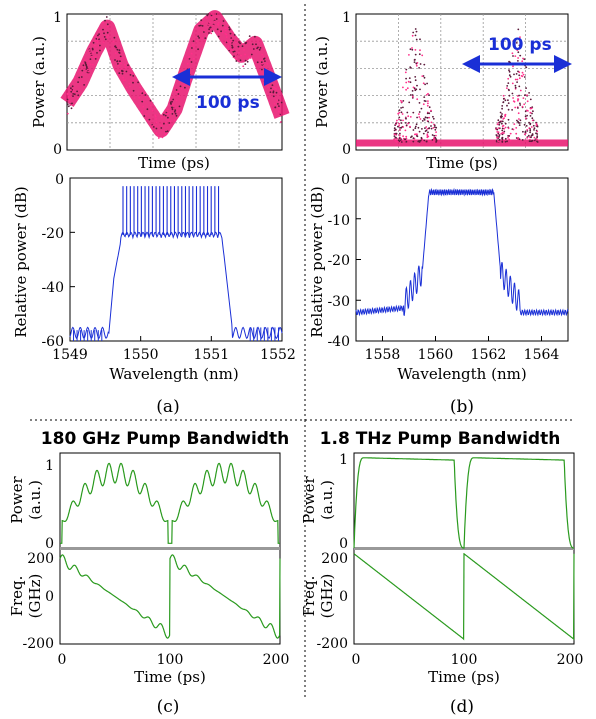 The width and height of the screenshot is (596, 719). Describe the element at coordinates (338, 221) in the screenshot. I see `y-tick-minus10: -10` at that location.